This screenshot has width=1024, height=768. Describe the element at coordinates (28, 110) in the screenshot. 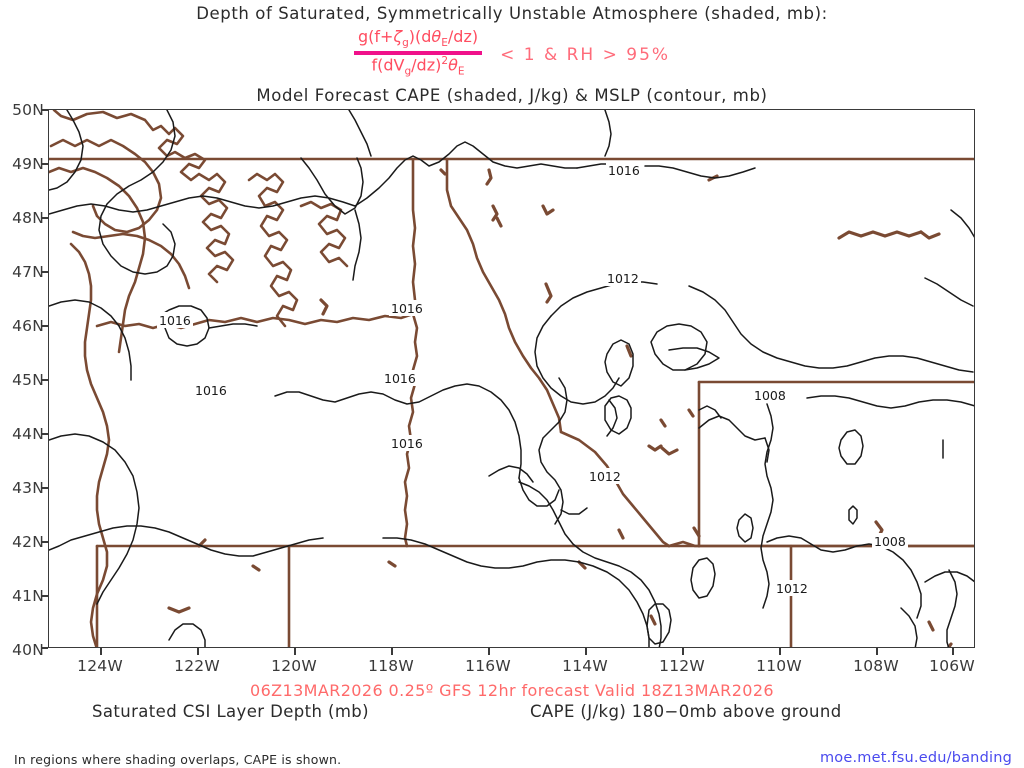

I see `ytick-label-50n: 50N` at that location.